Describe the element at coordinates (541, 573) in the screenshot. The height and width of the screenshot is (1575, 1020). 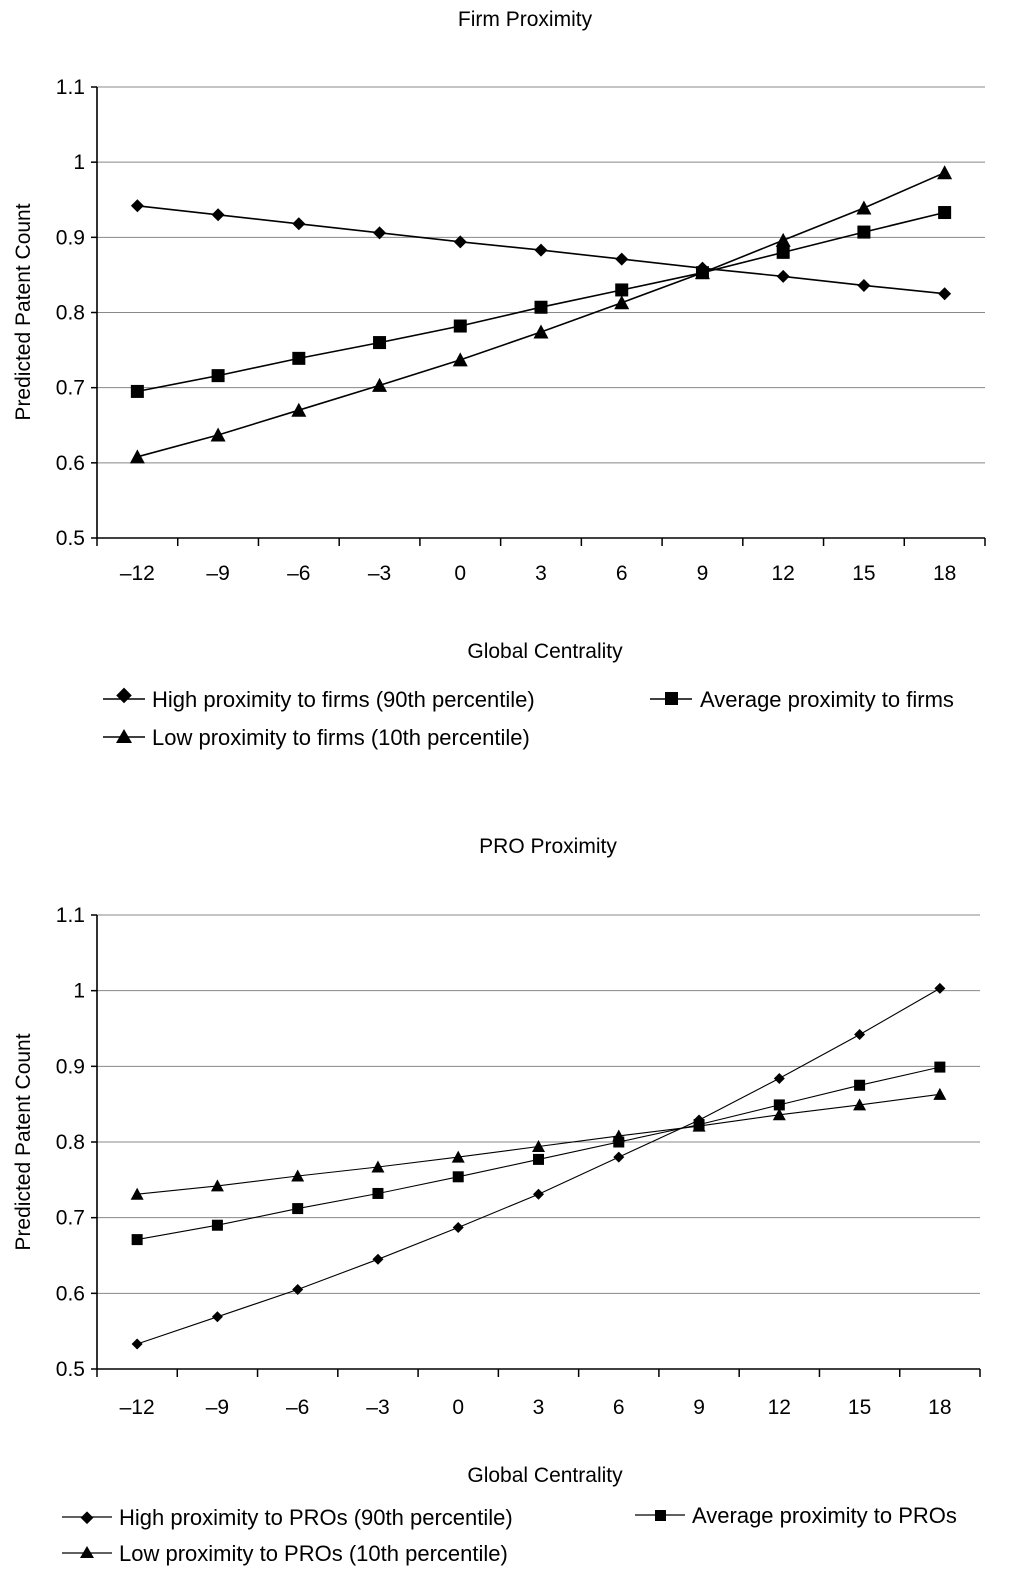
I see `x-tick-label: 3` at that location.